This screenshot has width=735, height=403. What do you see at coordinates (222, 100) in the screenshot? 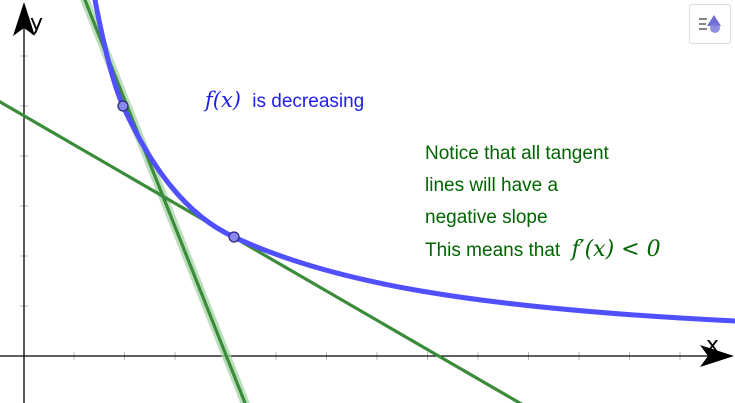
I see `function-math-label: f(x)` at bounding box center [222, 100].